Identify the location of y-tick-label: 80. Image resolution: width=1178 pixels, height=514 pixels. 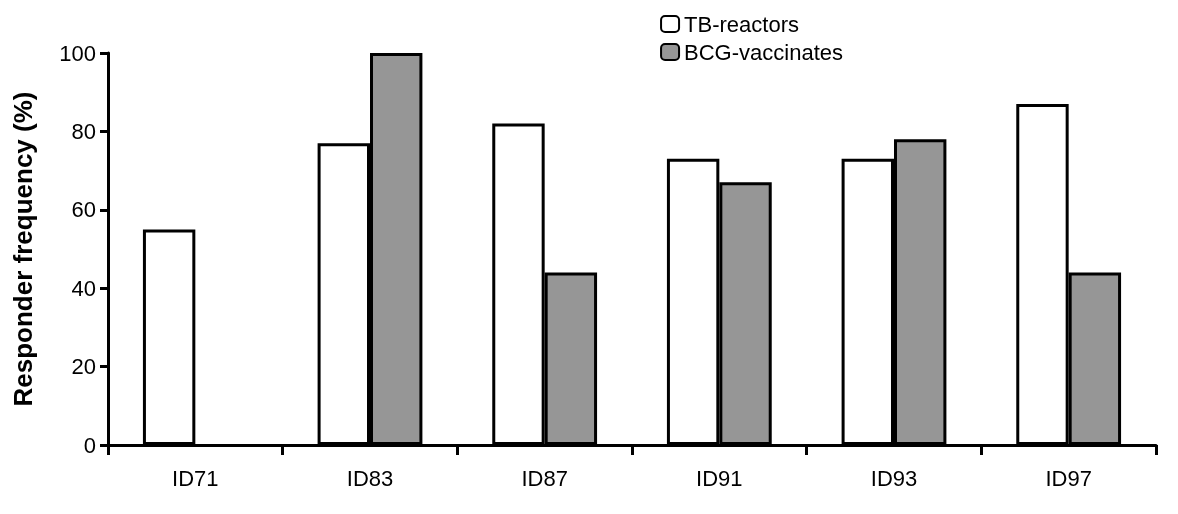
(83, 131).